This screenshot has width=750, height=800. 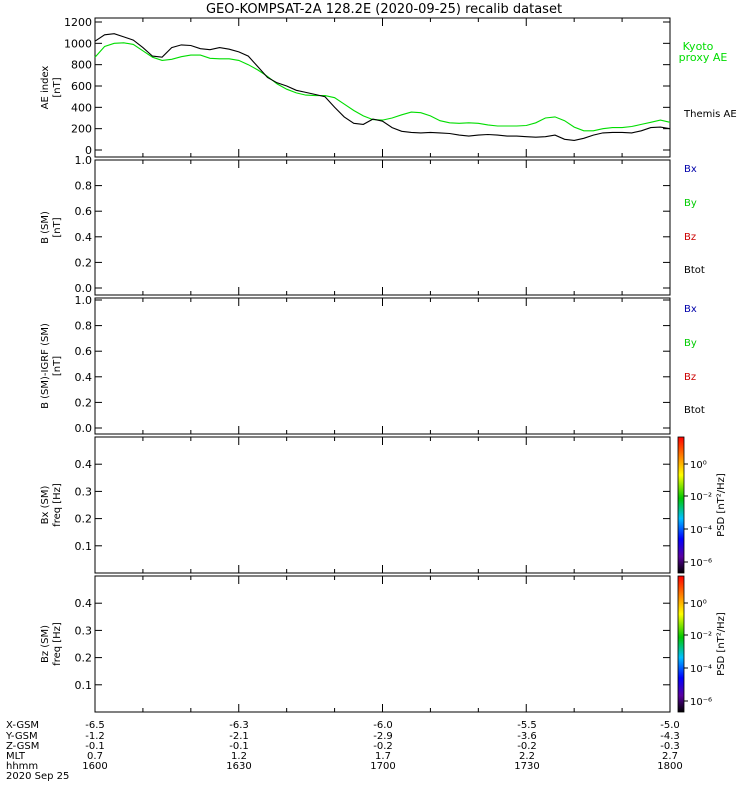 I want to click on series-themis-ae, so click(x=382, y=87).